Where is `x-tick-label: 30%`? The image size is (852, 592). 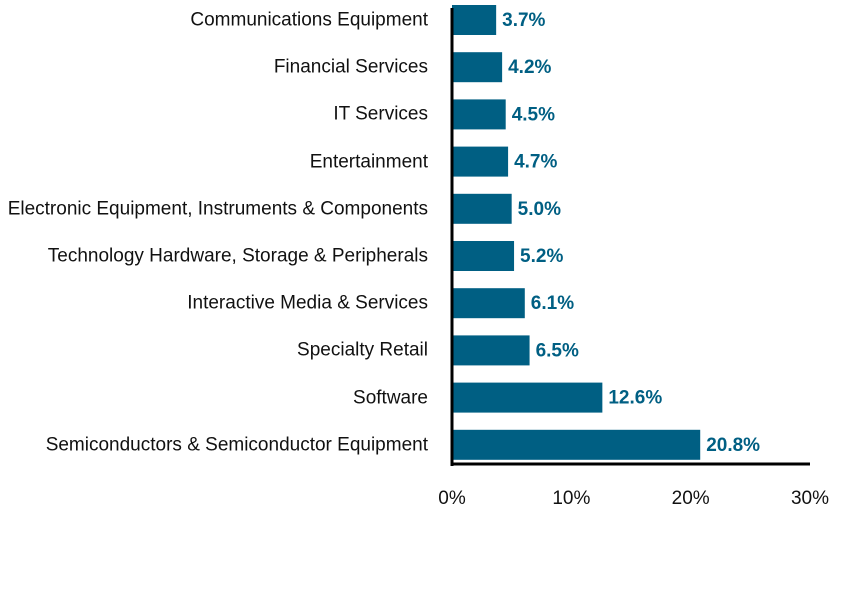 x-tick-label: 30% is located at coordinates (810, 498).